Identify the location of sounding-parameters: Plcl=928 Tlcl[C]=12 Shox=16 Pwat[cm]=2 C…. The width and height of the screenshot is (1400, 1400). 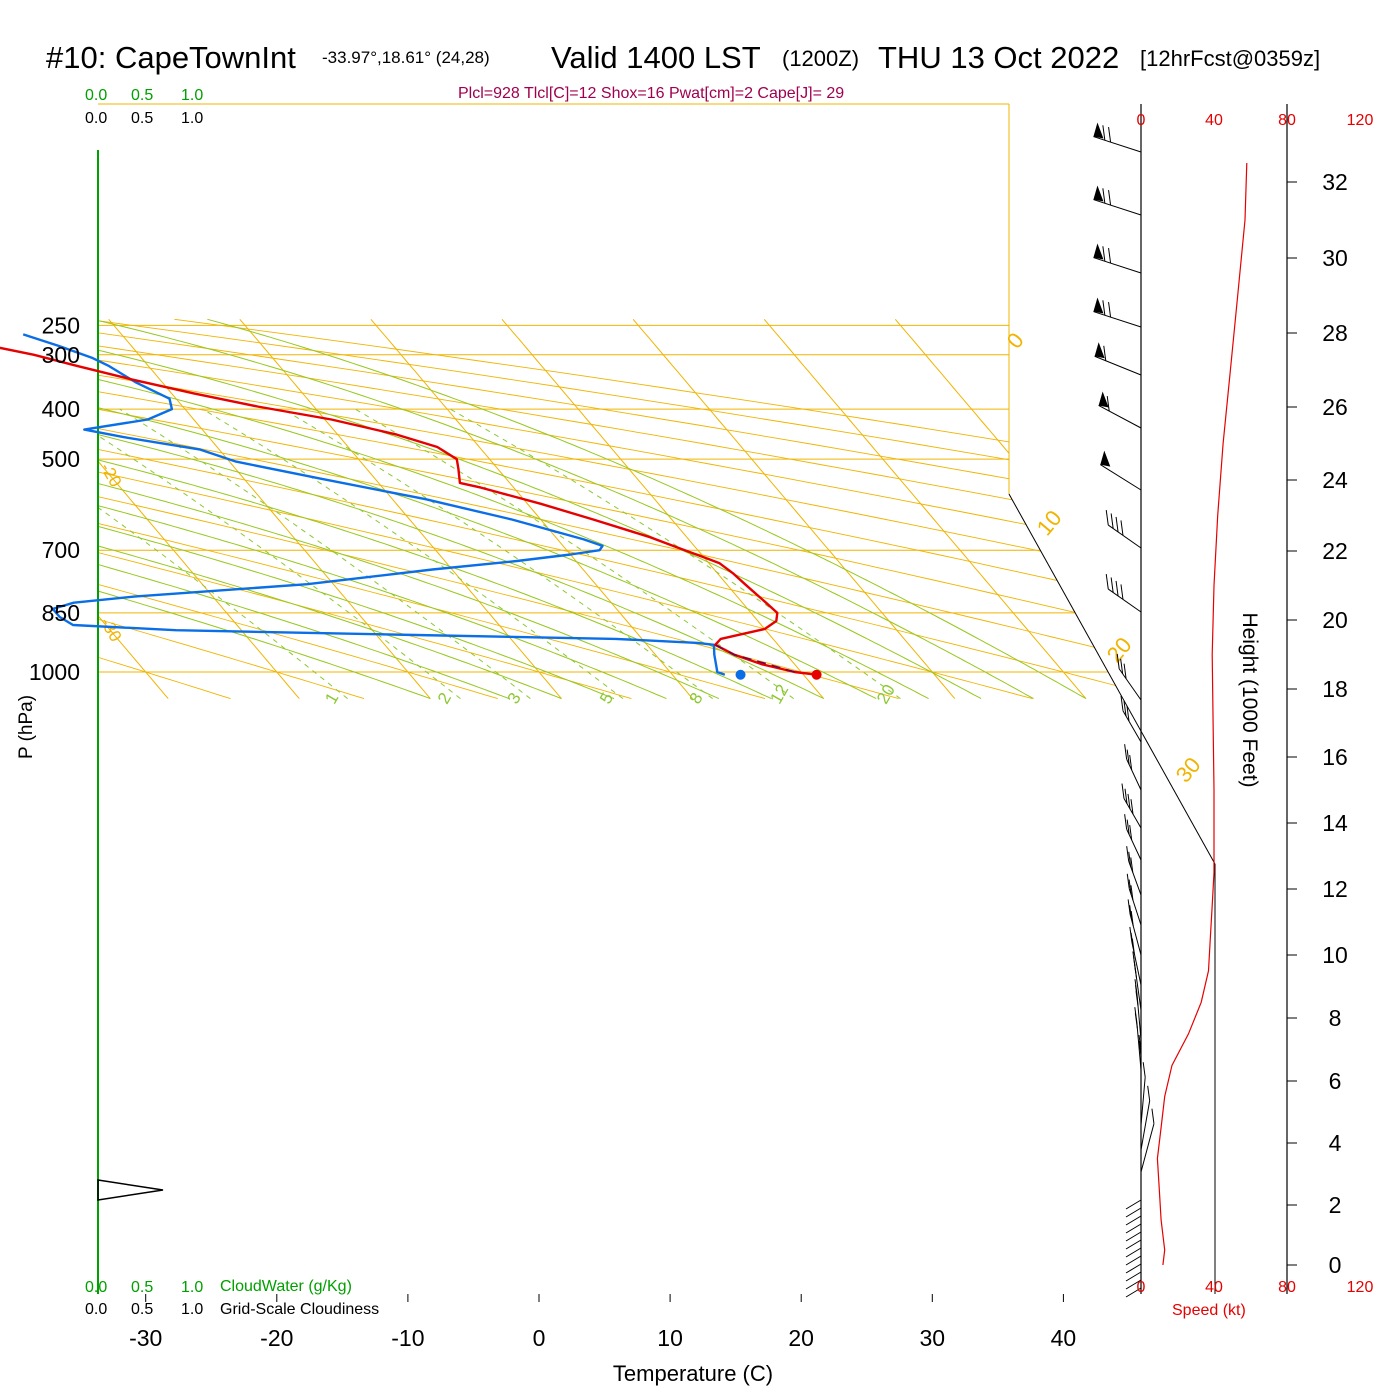
(651, 93).